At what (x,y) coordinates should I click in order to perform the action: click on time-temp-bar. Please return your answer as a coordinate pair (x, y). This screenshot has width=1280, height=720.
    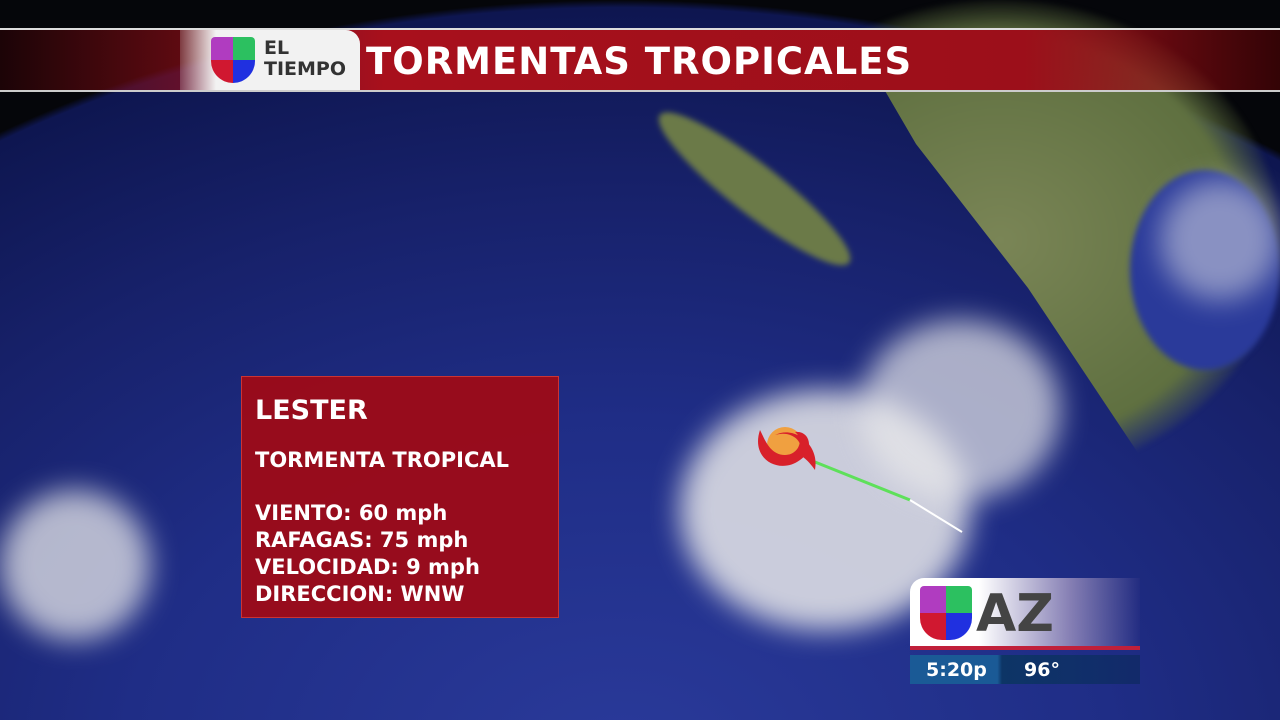
    Looking at the image, I should click on (1025, 669).